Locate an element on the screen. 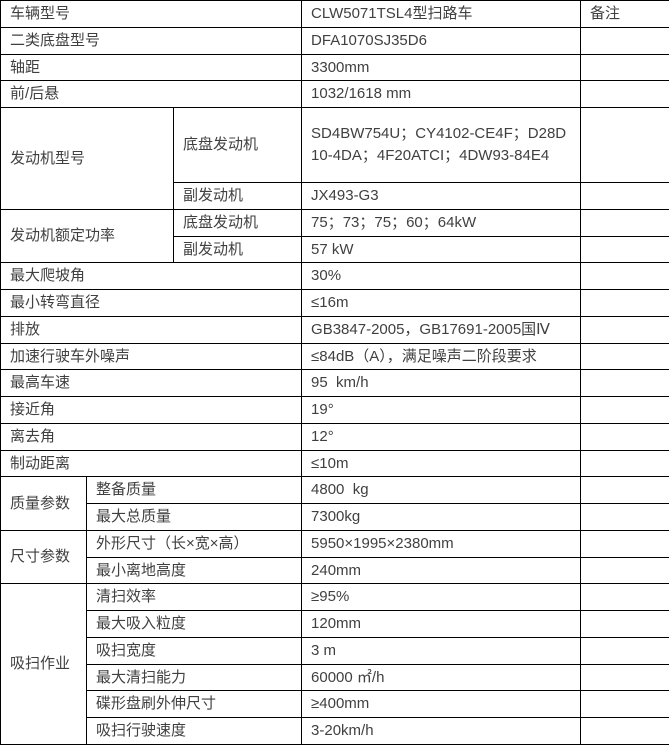 The image size is (669, 745). row-sweep-4: 最大清扫能力 60000 ㎡/h is located at coordinates (335, 677).